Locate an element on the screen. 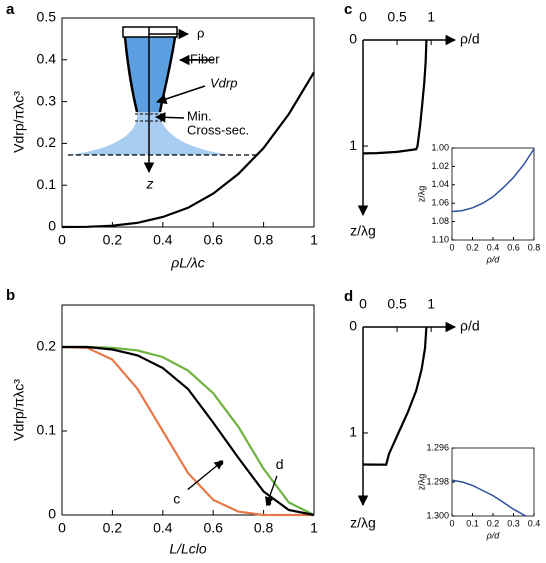 The width and height of the screenshot is (546, 563). annotation: ρ is located at coordinates (200, 32).